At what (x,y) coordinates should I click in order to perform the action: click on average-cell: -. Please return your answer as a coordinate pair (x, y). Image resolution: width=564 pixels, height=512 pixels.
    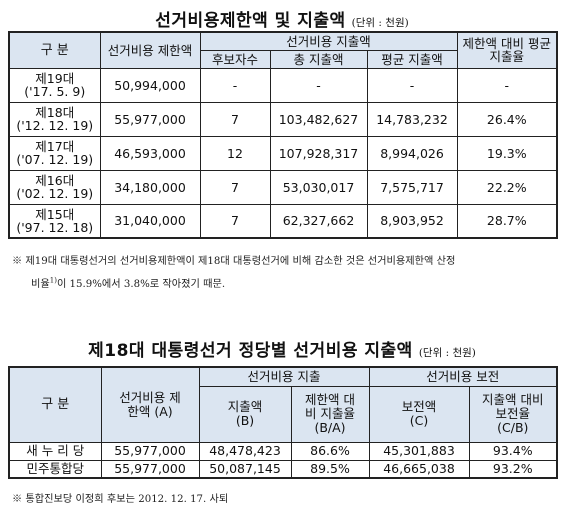
    Looking at the image, I should click on (412, 85).